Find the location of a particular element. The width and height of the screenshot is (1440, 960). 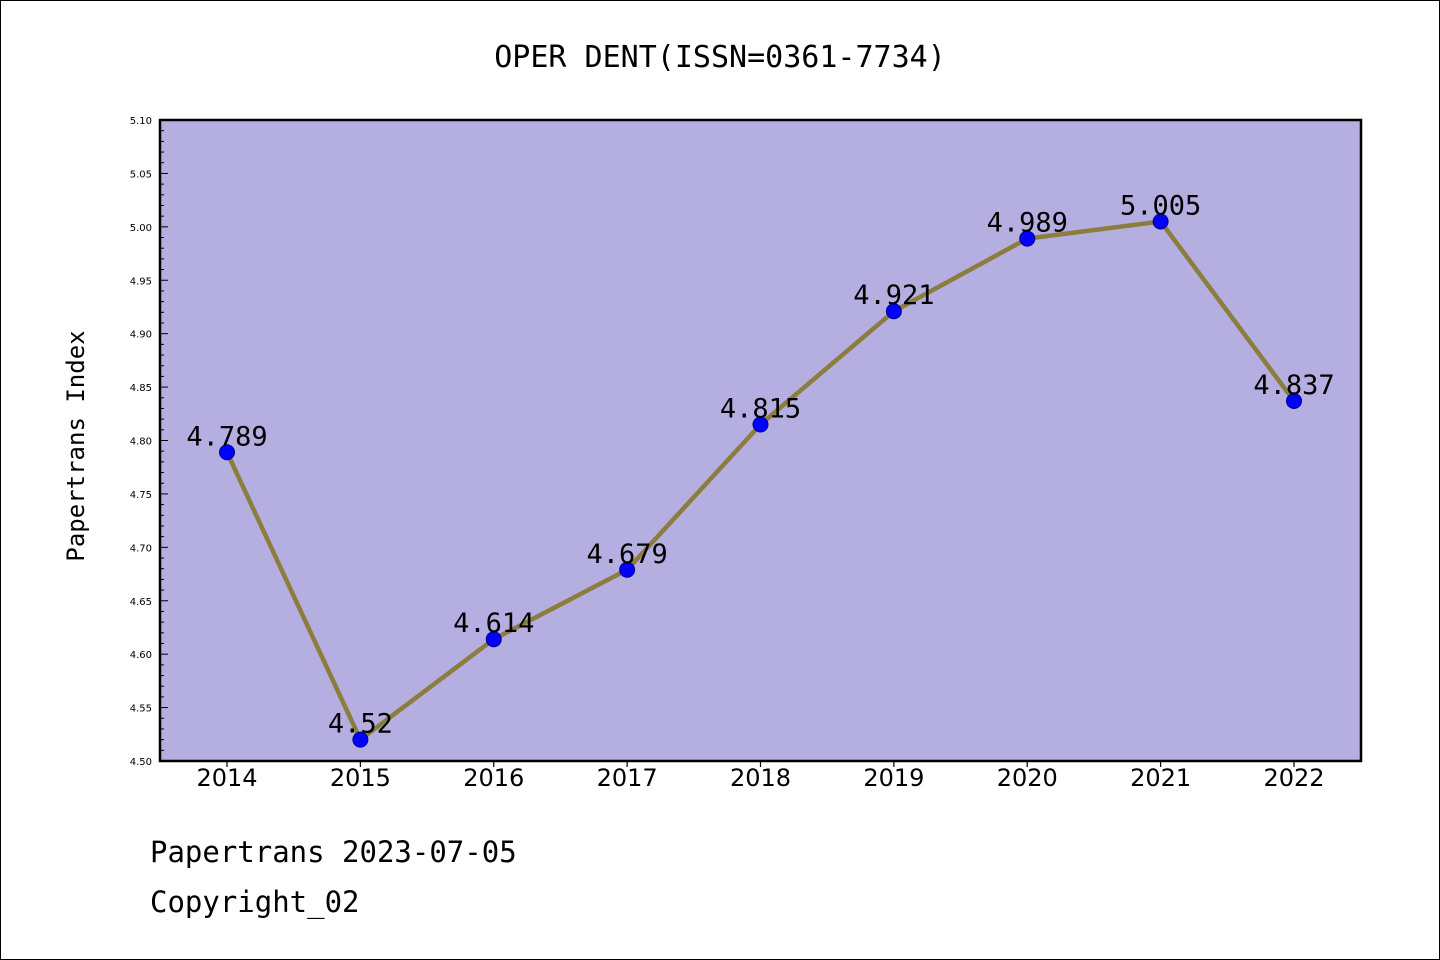

x-tick-label: 2015 is located at coordinates (360, 778).